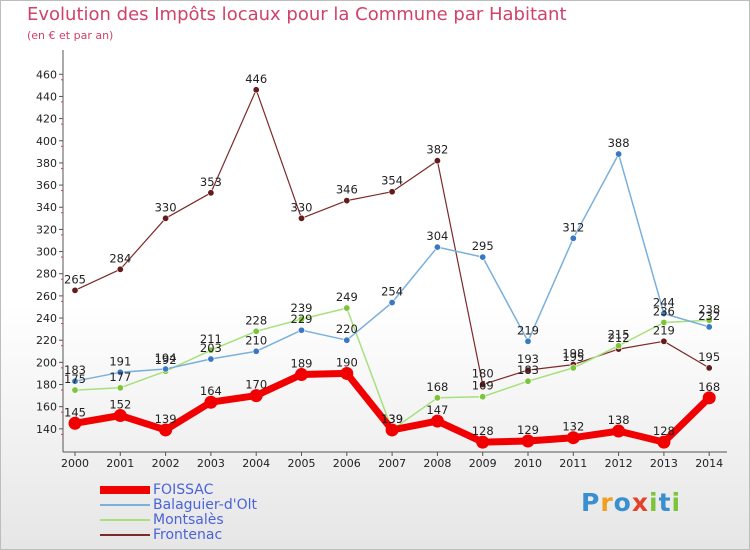 This screenshot has width=750, height=550. I want to click on logo-letter: i, so click(676, 502).